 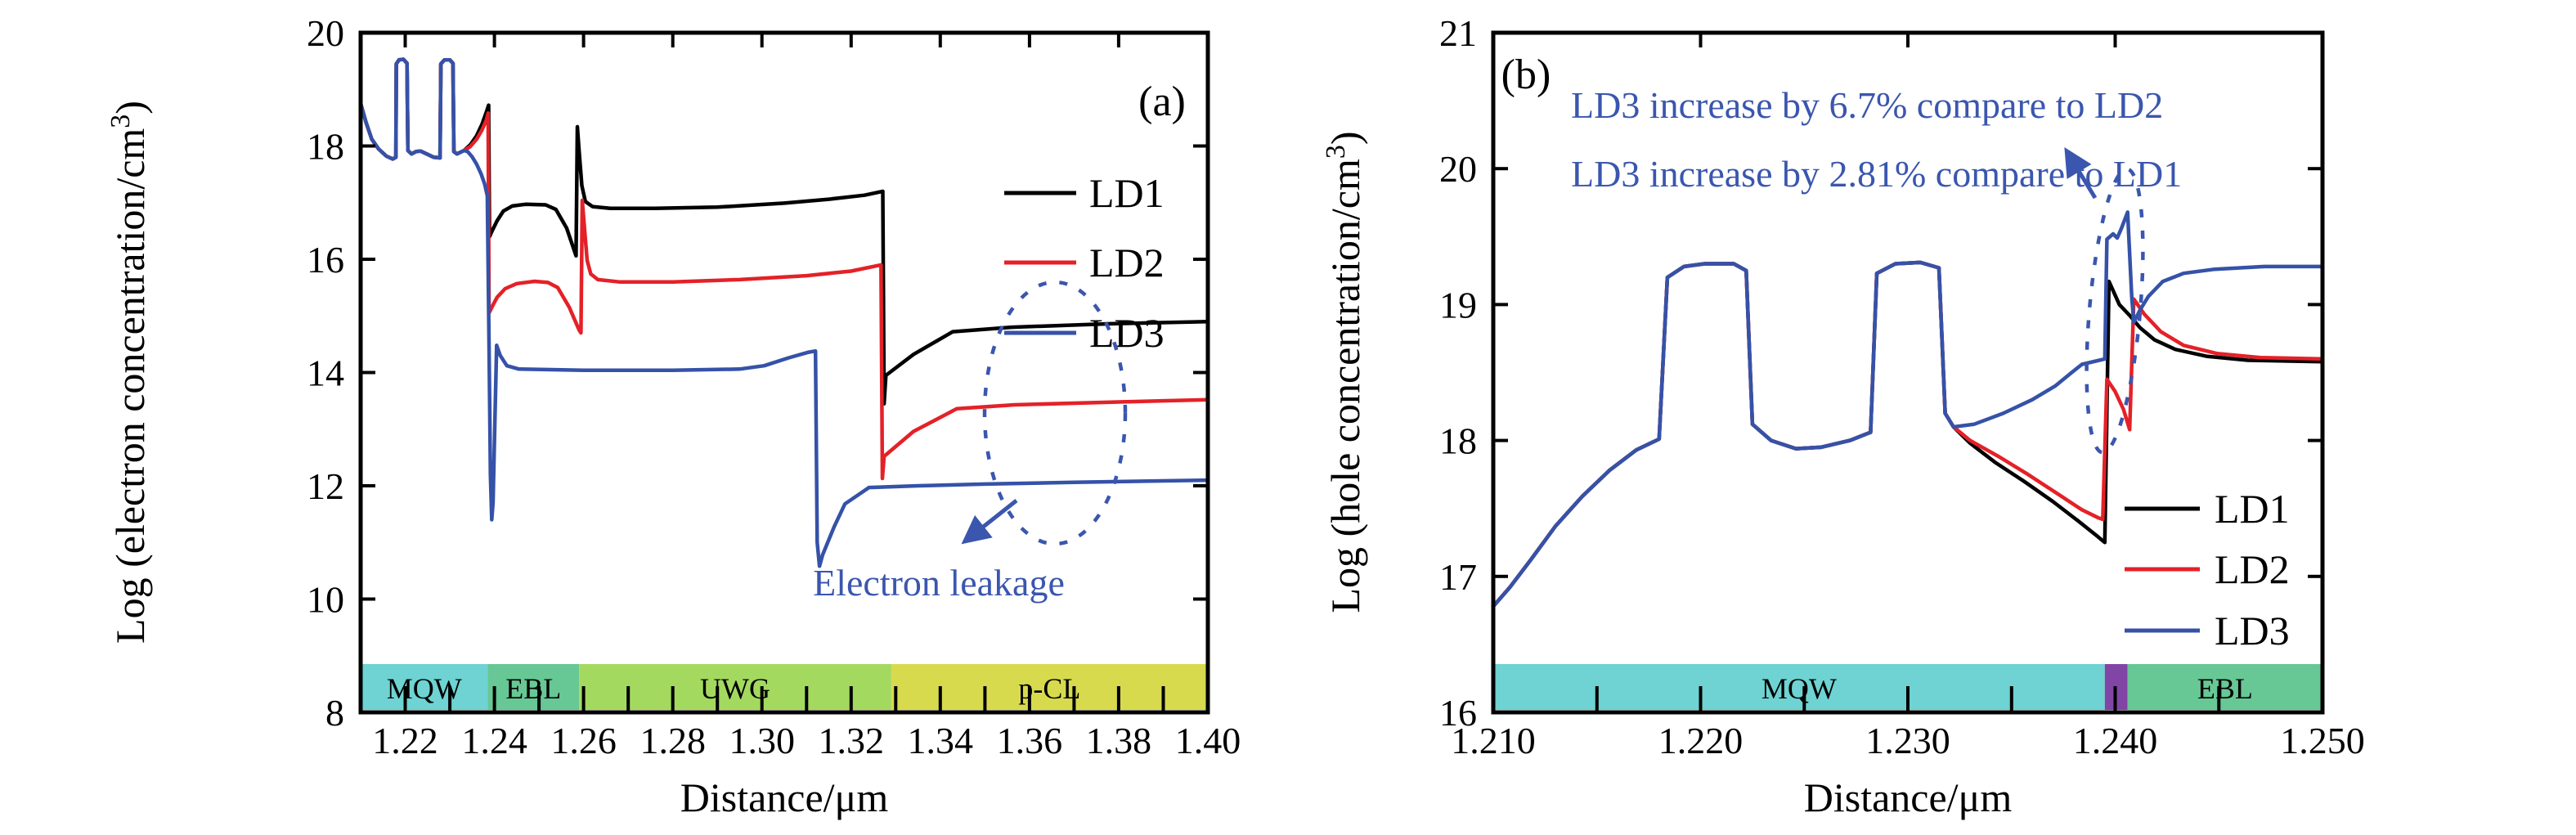 I want to click on y-axis-title: Log (electron concentration/cm3), so click(x=129, y=372).